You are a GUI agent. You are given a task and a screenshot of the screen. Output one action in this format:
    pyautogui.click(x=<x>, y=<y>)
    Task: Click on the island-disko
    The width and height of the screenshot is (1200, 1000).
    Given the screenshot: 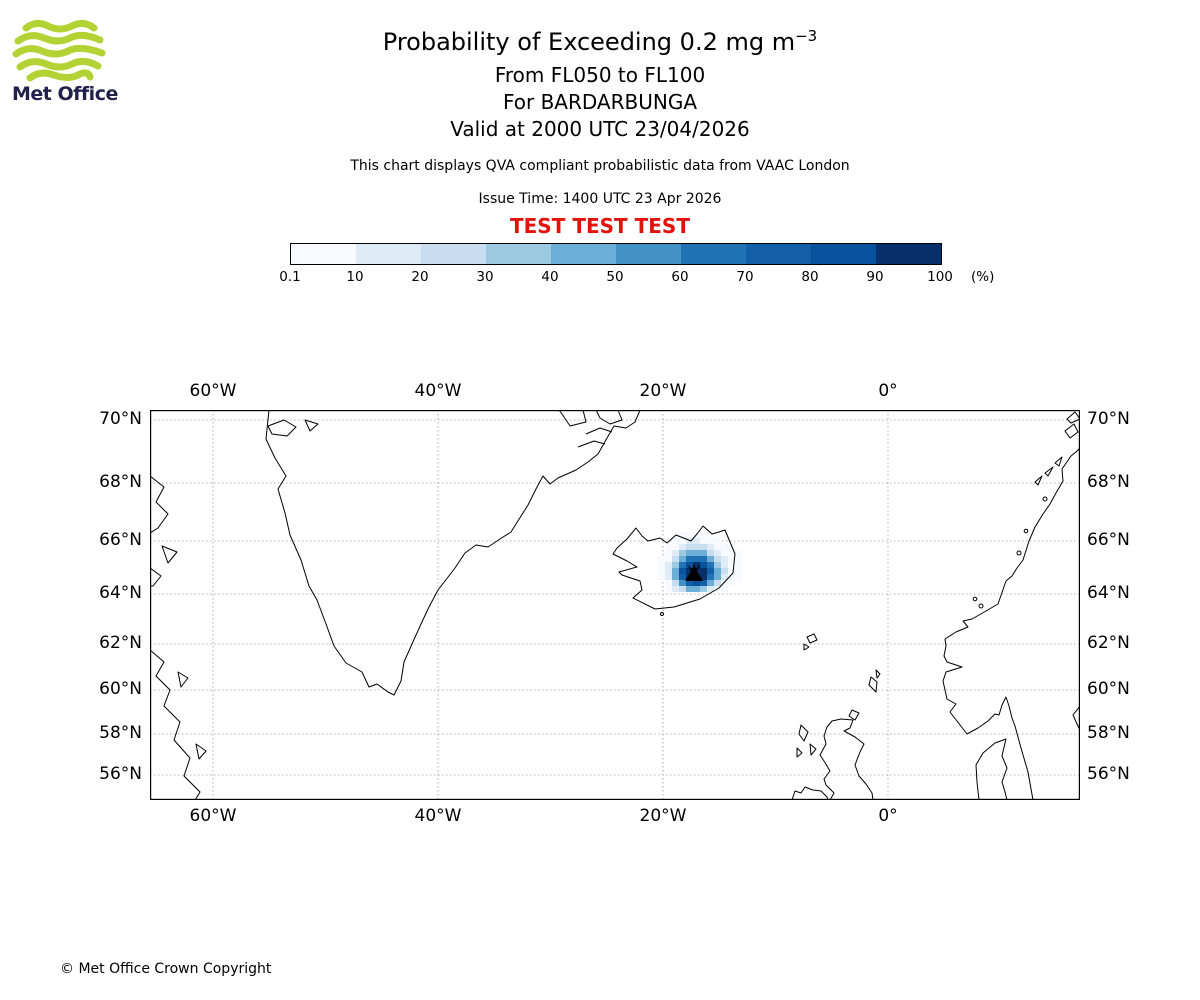 What is the action you would take?
    pyautogui.click(x=293, y=428)
    